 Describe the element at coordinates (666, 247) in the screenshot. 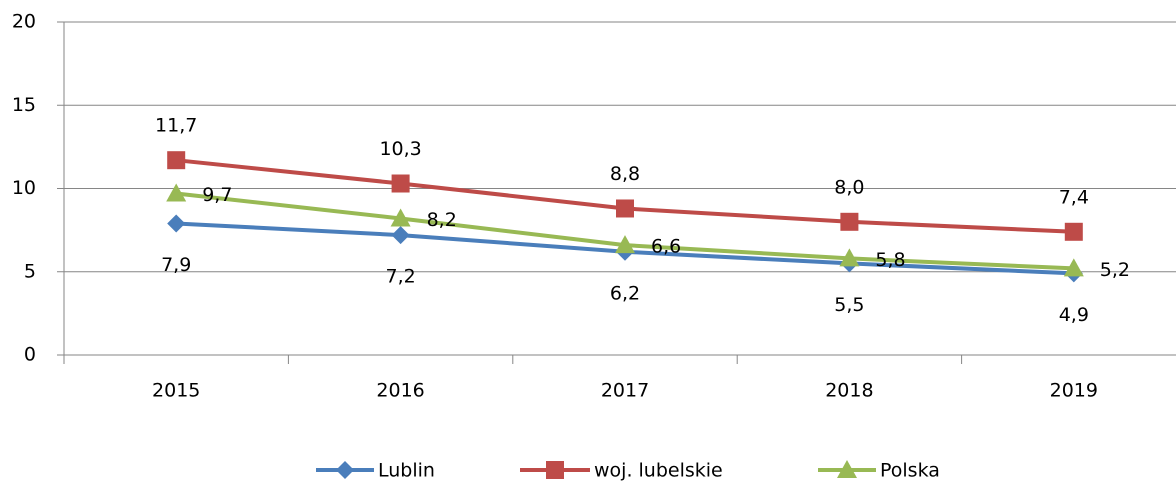

I see `data-label: 6,6` at that location.